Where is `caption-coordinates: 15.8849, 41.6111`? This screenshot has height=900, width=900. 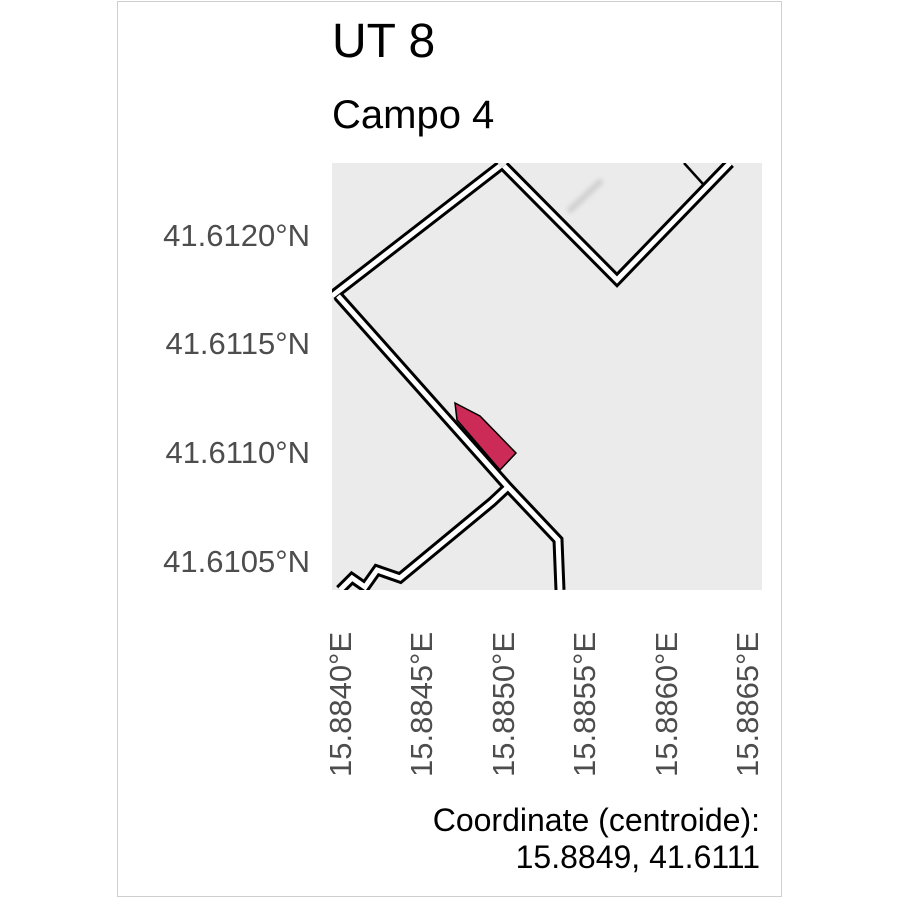
caption-coordinates: 15.8849, 41.6111 is located at coordinates (637, 857).